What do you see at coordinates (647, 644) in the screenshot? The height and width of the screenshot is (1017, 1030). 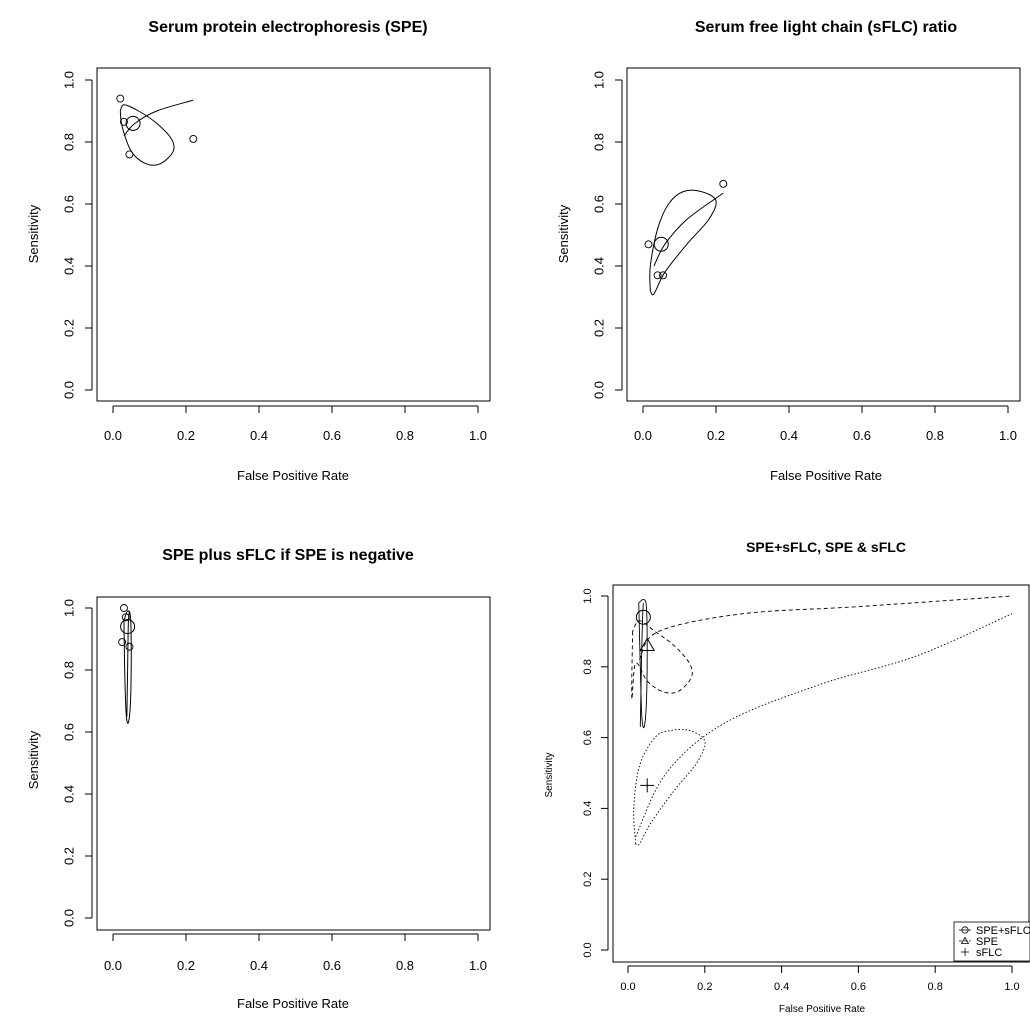 I see `summary-point-triangle` at bounding box center [647, 644].